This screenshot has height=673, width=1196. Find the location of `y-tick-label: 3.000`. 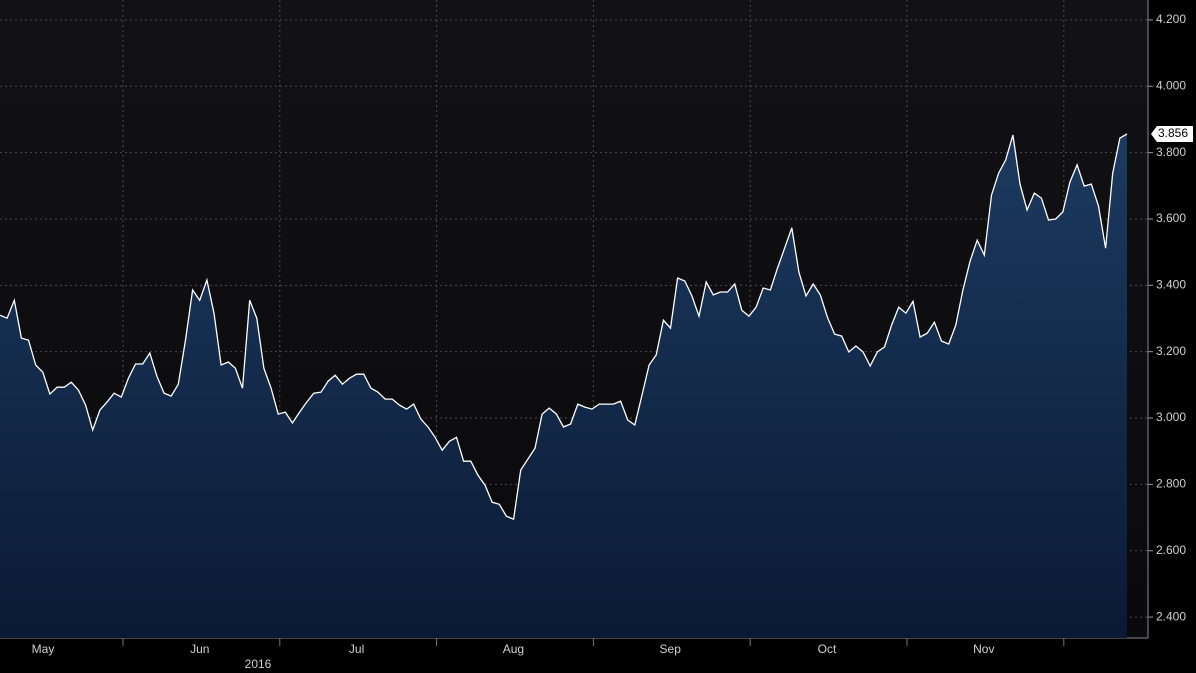

y-tick-label: 3.000 is located at coordinates (1171, 417).